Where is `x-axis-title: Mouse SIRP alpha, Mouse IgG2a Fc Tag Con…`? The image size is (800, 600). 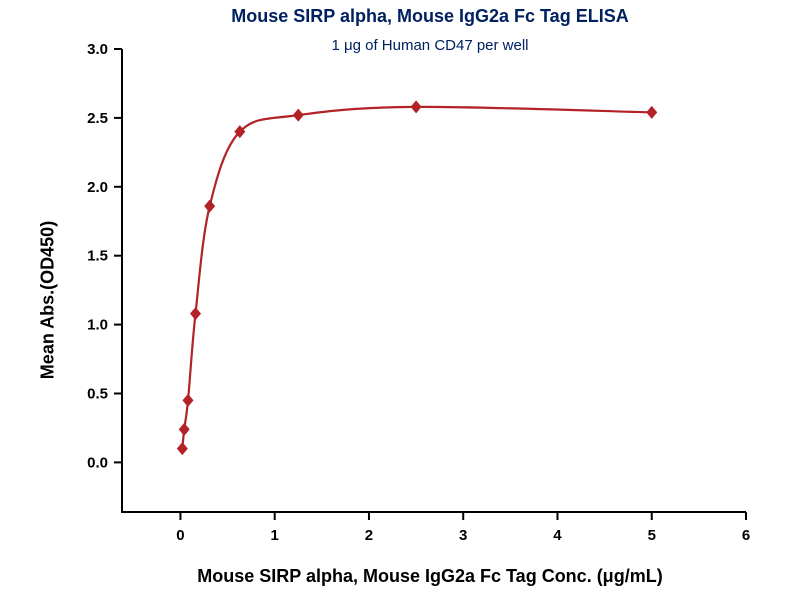
x-axis-title: Mouse SIRP alpha, Mouse IgG2a Fc Tag Con… is located at coordinates (430, 576).